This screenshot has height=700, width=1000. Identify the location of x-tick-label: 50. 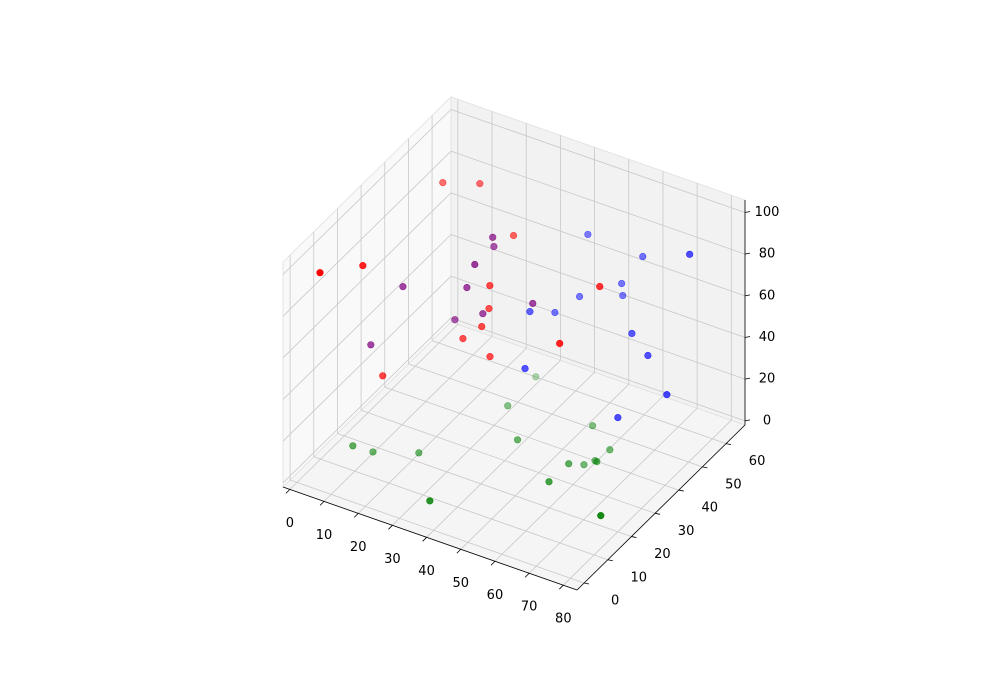
(460, 583).